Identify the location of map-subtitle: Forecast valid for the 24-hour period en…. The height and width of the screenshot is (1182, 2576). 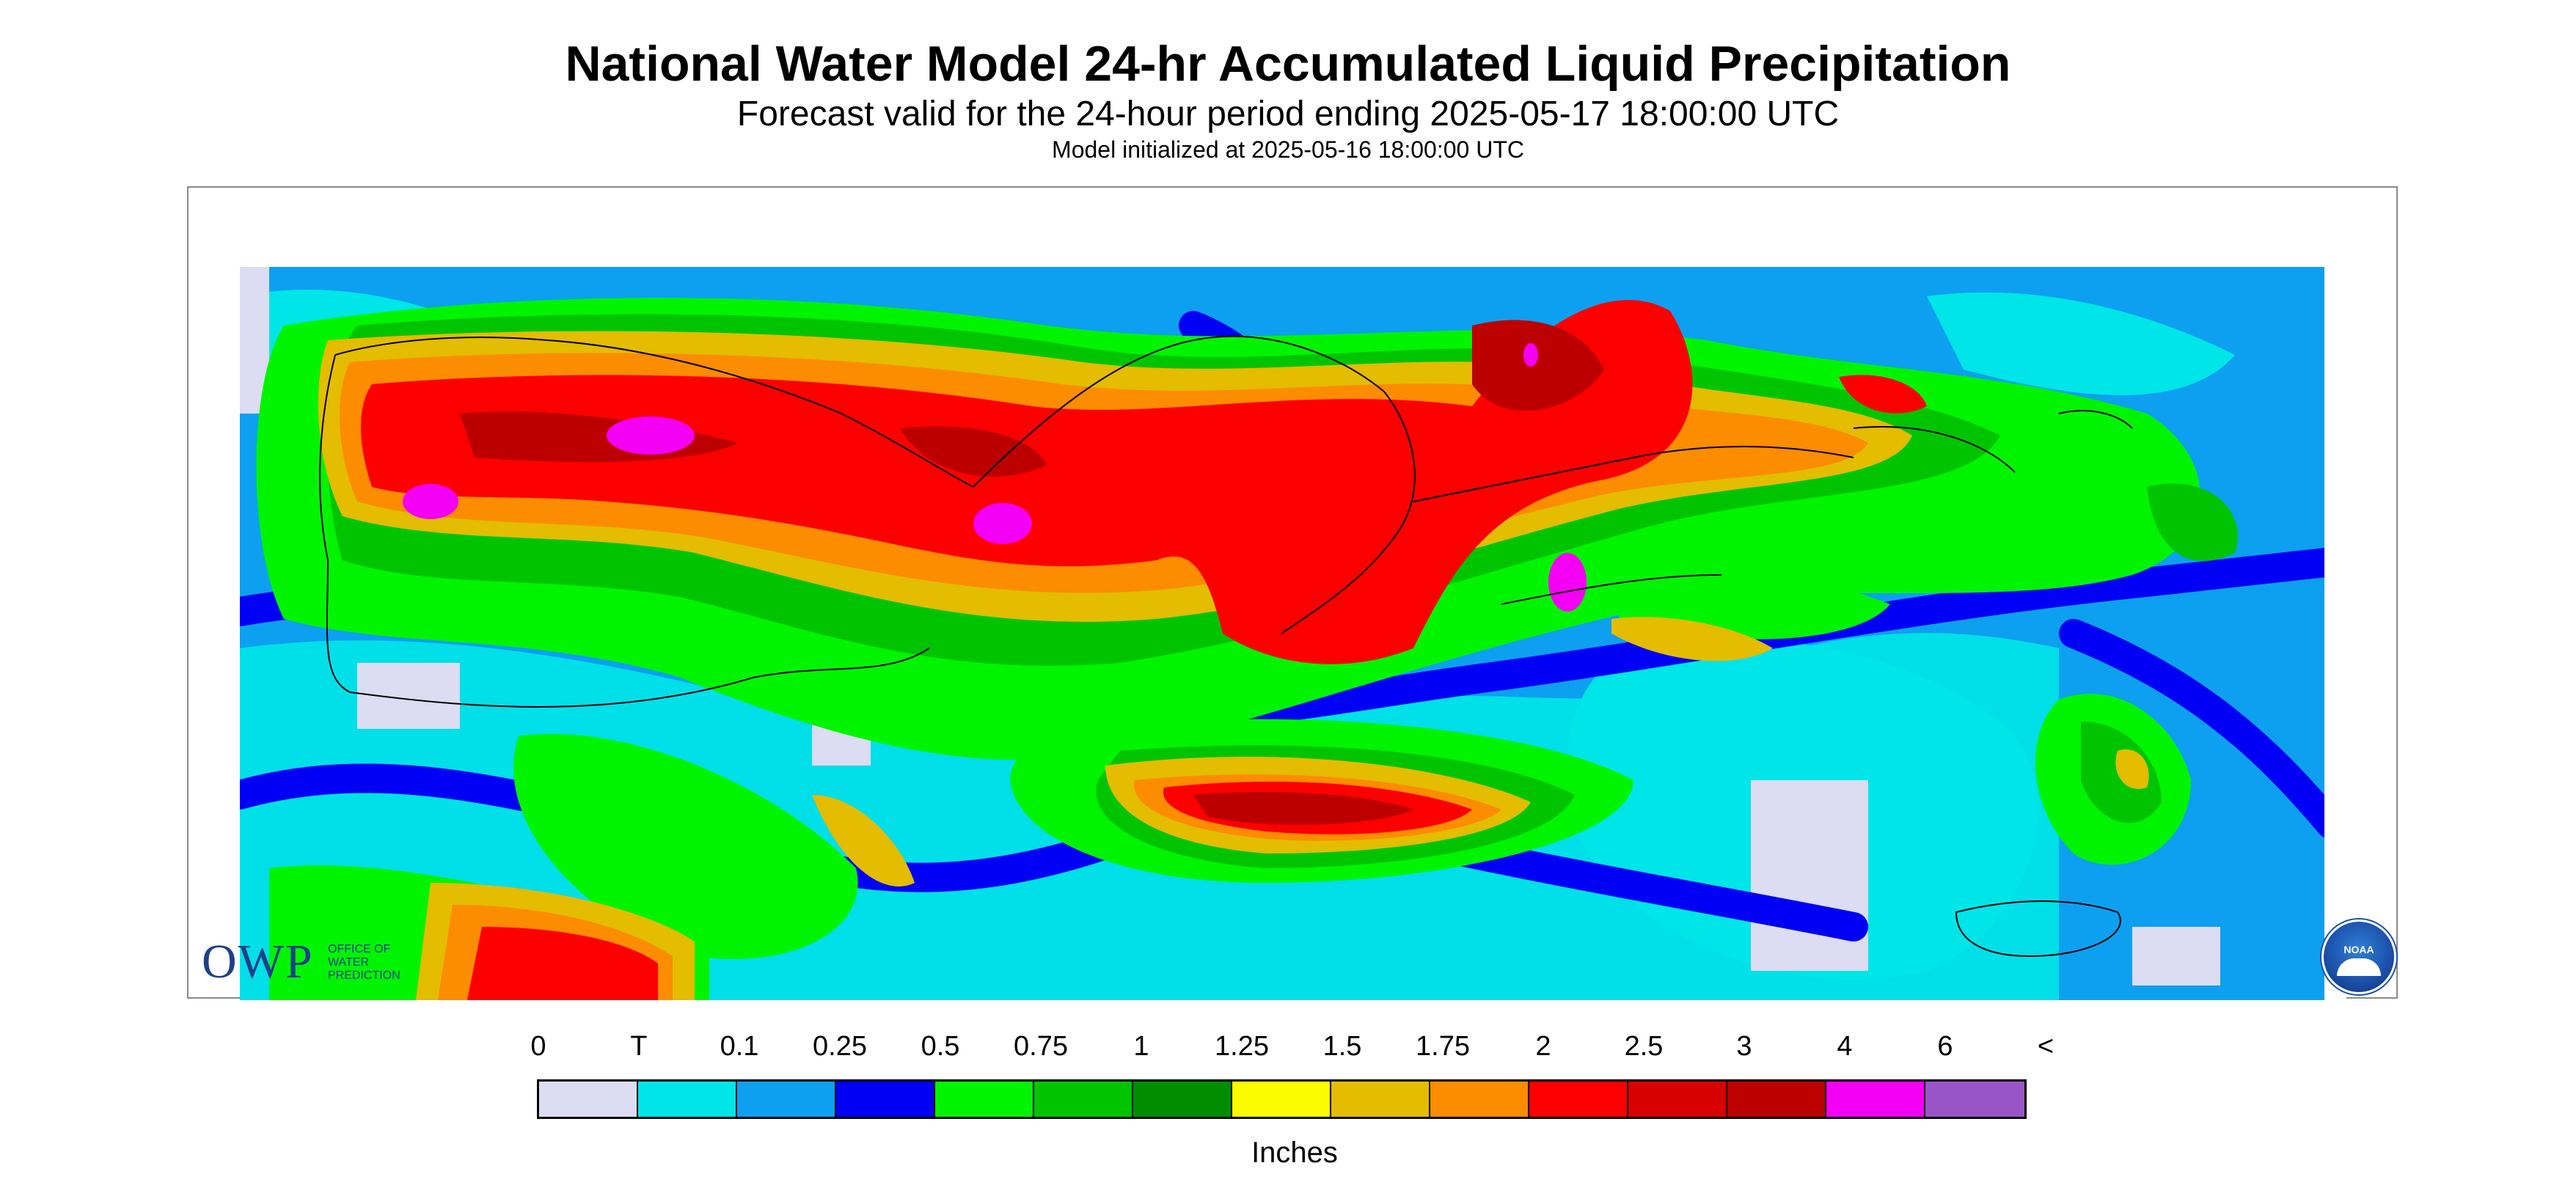
(1288, 114).